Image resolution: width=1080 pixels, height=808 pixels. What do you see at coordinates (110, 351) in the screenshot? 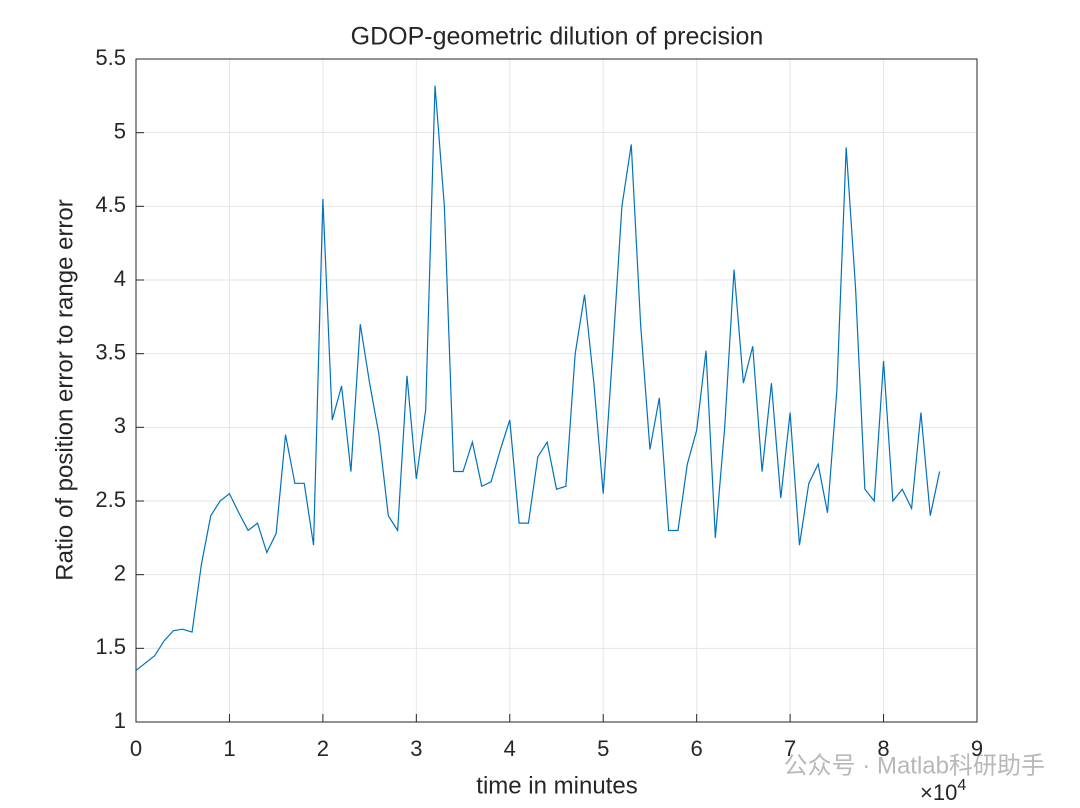
I see `y-tick-label: 3.5` at bounding box center [110, 351].